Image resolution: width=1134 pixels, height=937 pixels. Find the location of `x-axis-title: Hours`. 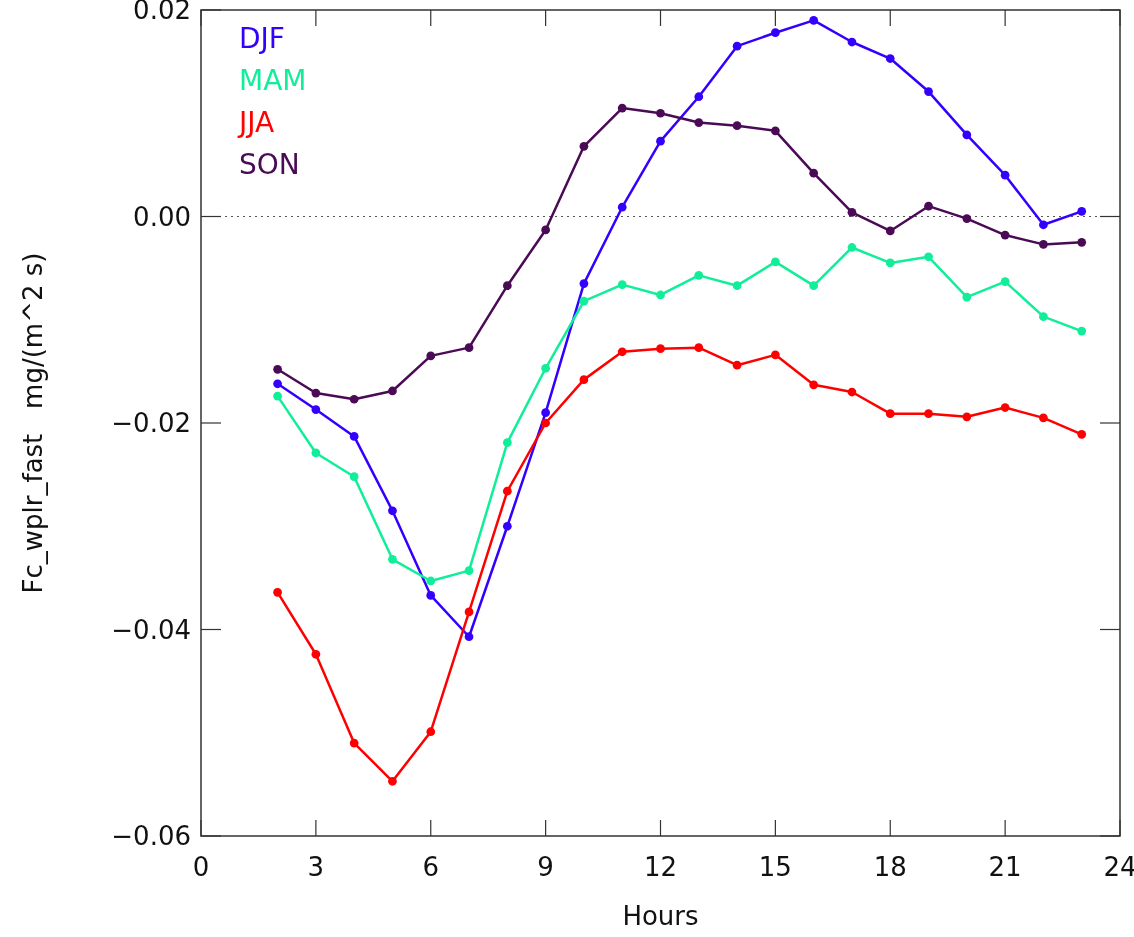

x-axis-title: Hours is located at coordinates (660, 916).